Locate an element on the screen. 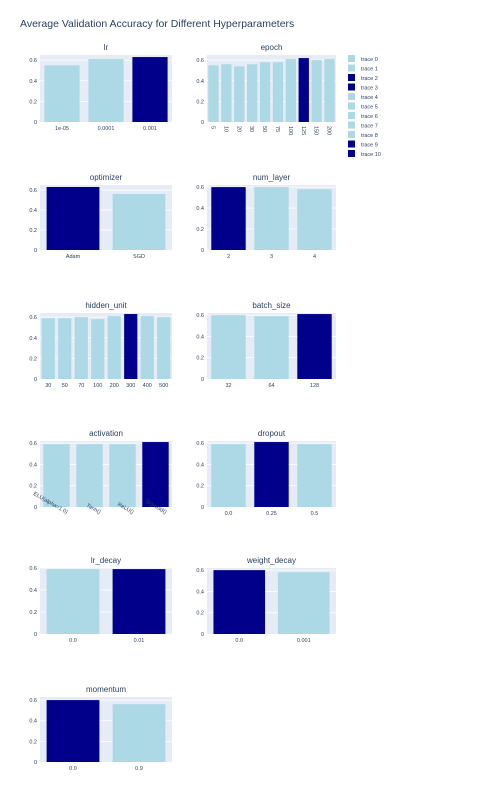 The height and width of the screenshot is (786, 488). x-tick-label: 75 is located at coordinates (277, 129).